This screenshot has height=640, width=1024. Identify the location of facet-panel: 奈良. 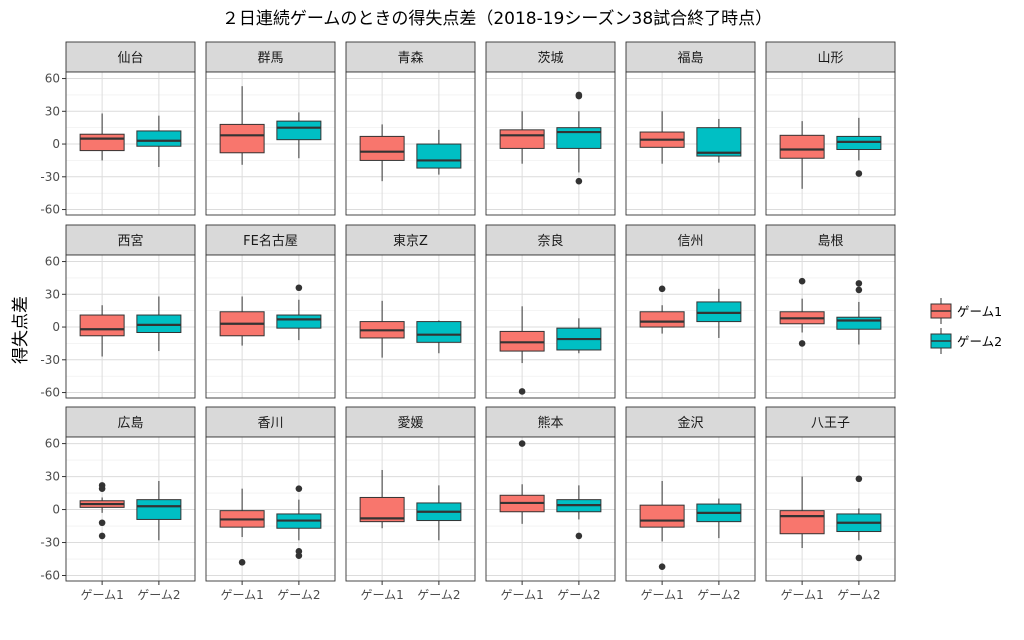
(550, 311).